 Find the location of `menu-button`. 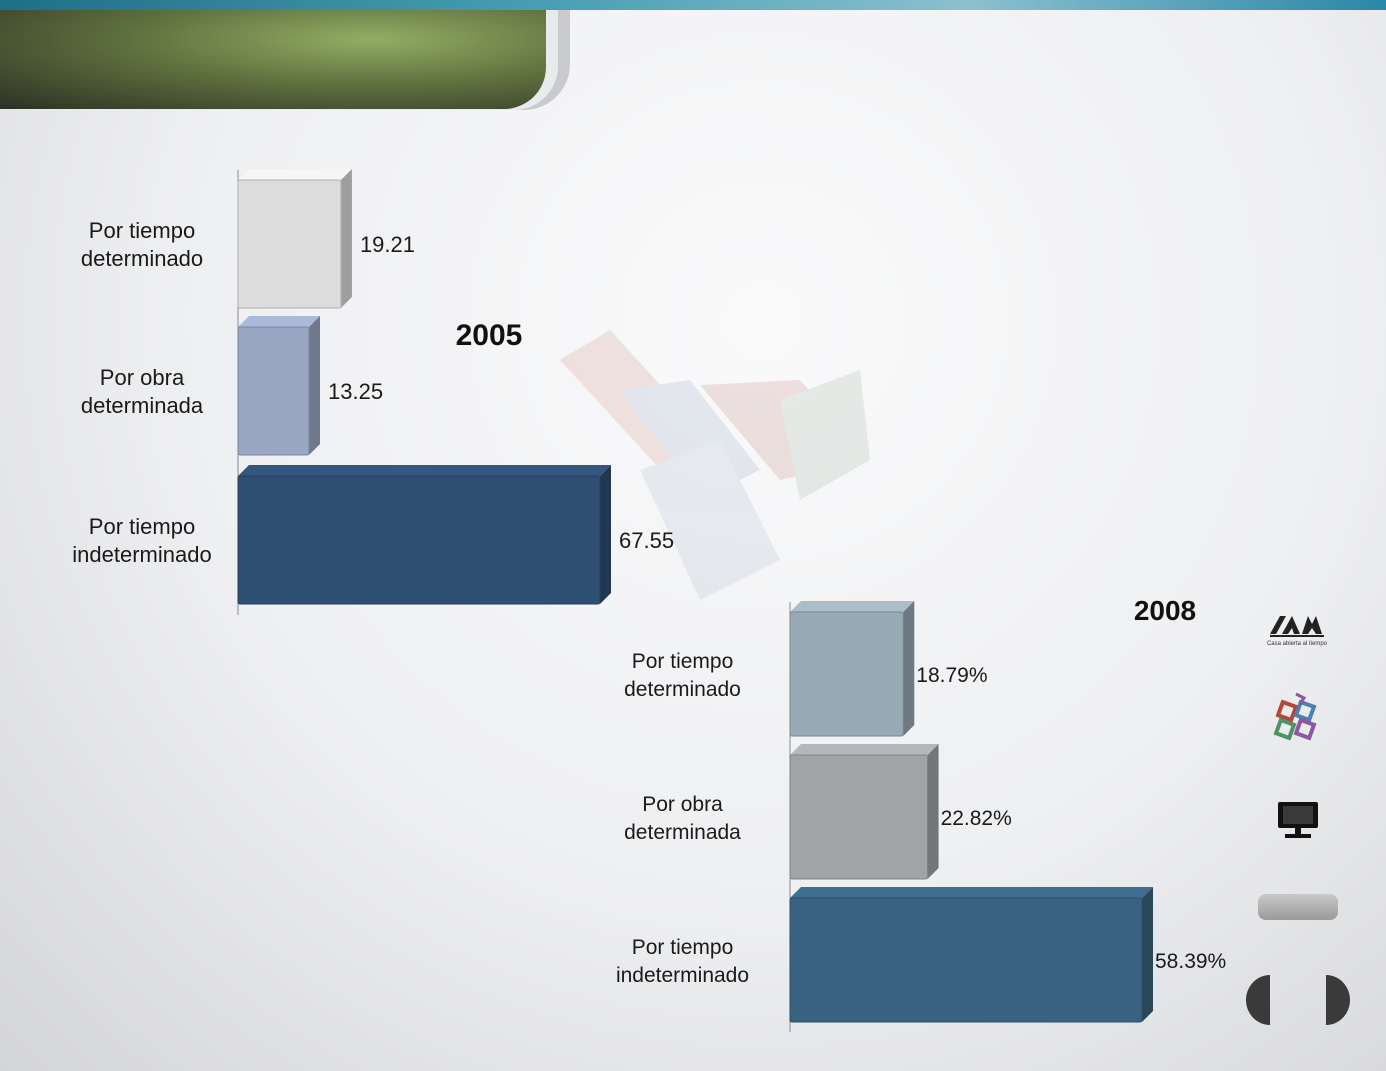

menu-button is located at coordinates (1298, 907).